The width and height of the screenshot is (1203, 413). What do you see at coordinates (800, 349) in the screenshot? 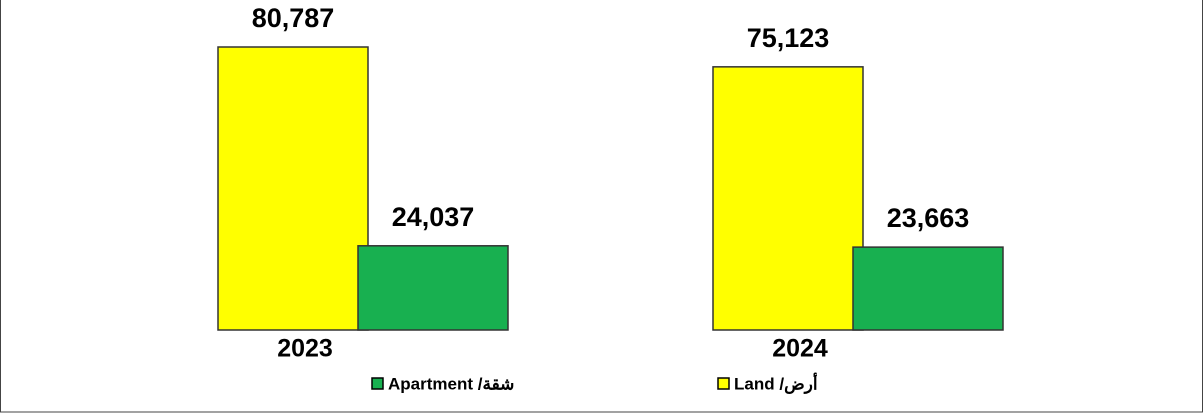
I see `x-tick-label: 2024` at bounding box center [800, 349].